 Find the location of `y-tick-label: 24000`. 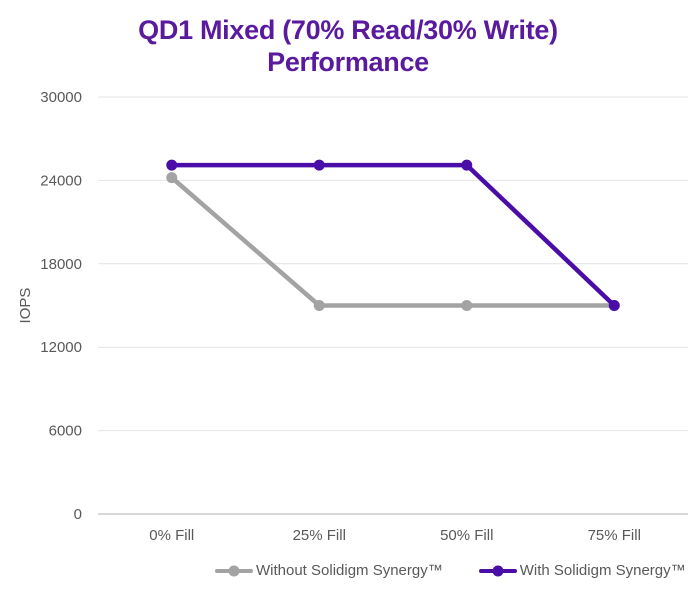

y-tick-label: 24000 is located at coordinates (61, 180).